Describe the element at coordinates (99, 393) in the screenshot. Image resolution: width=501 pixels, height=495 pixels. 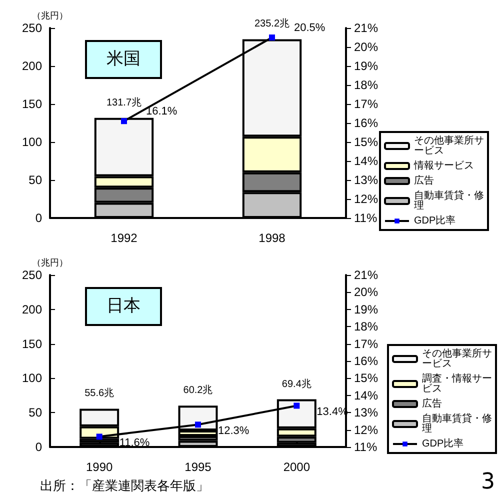
I see `total-label: 55.6兆` at that location.